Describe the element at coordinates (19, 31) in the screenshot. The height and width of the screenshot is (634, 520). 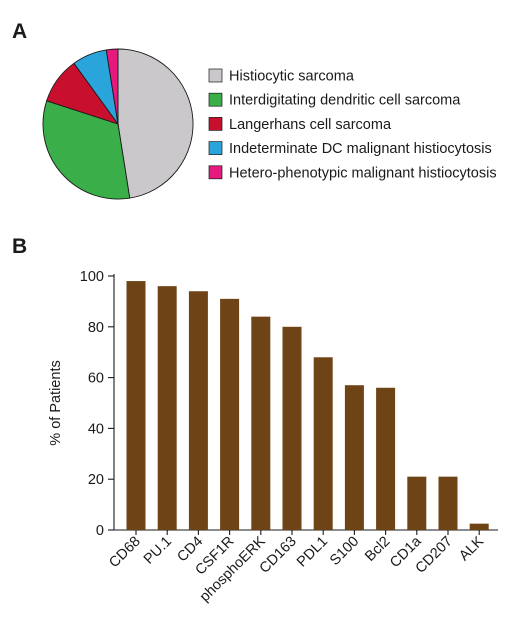
I see `panel-a-label: A` at that location.